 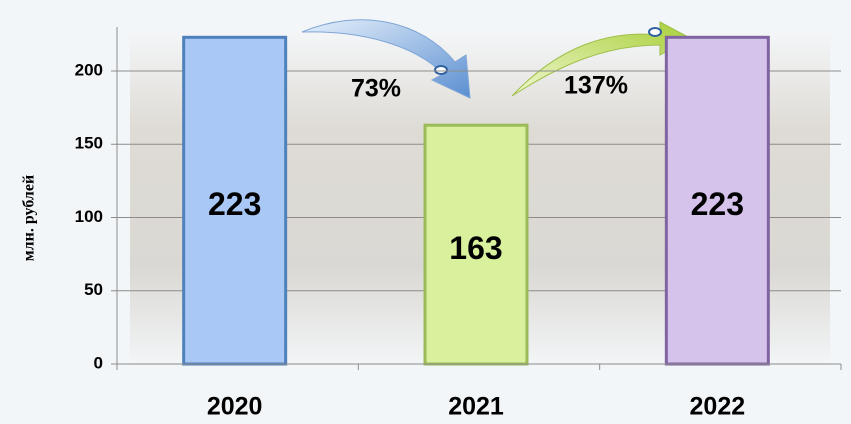 What do you see at coordinates (475, 248) in the screenshot?
I see `value-label: 163` at bounding box center [475, 248].